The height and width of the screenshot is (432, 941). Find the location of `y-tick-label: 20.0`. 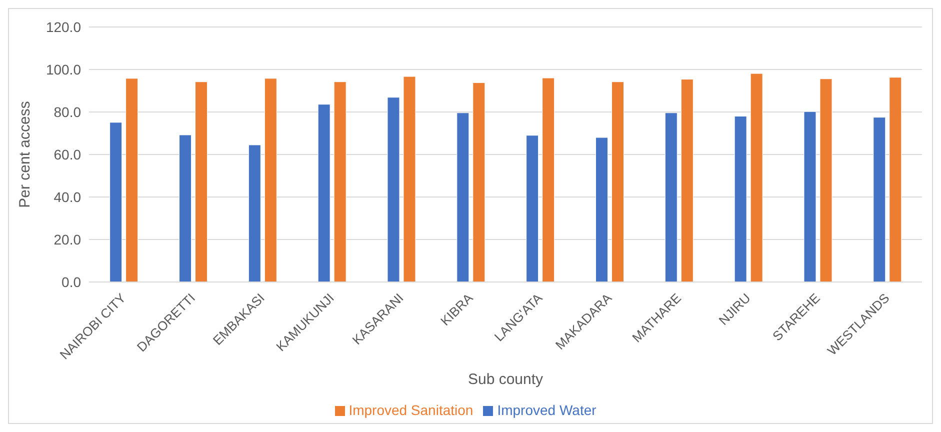

y-tick-label: 20.0 is located at coordinates (68, 239).